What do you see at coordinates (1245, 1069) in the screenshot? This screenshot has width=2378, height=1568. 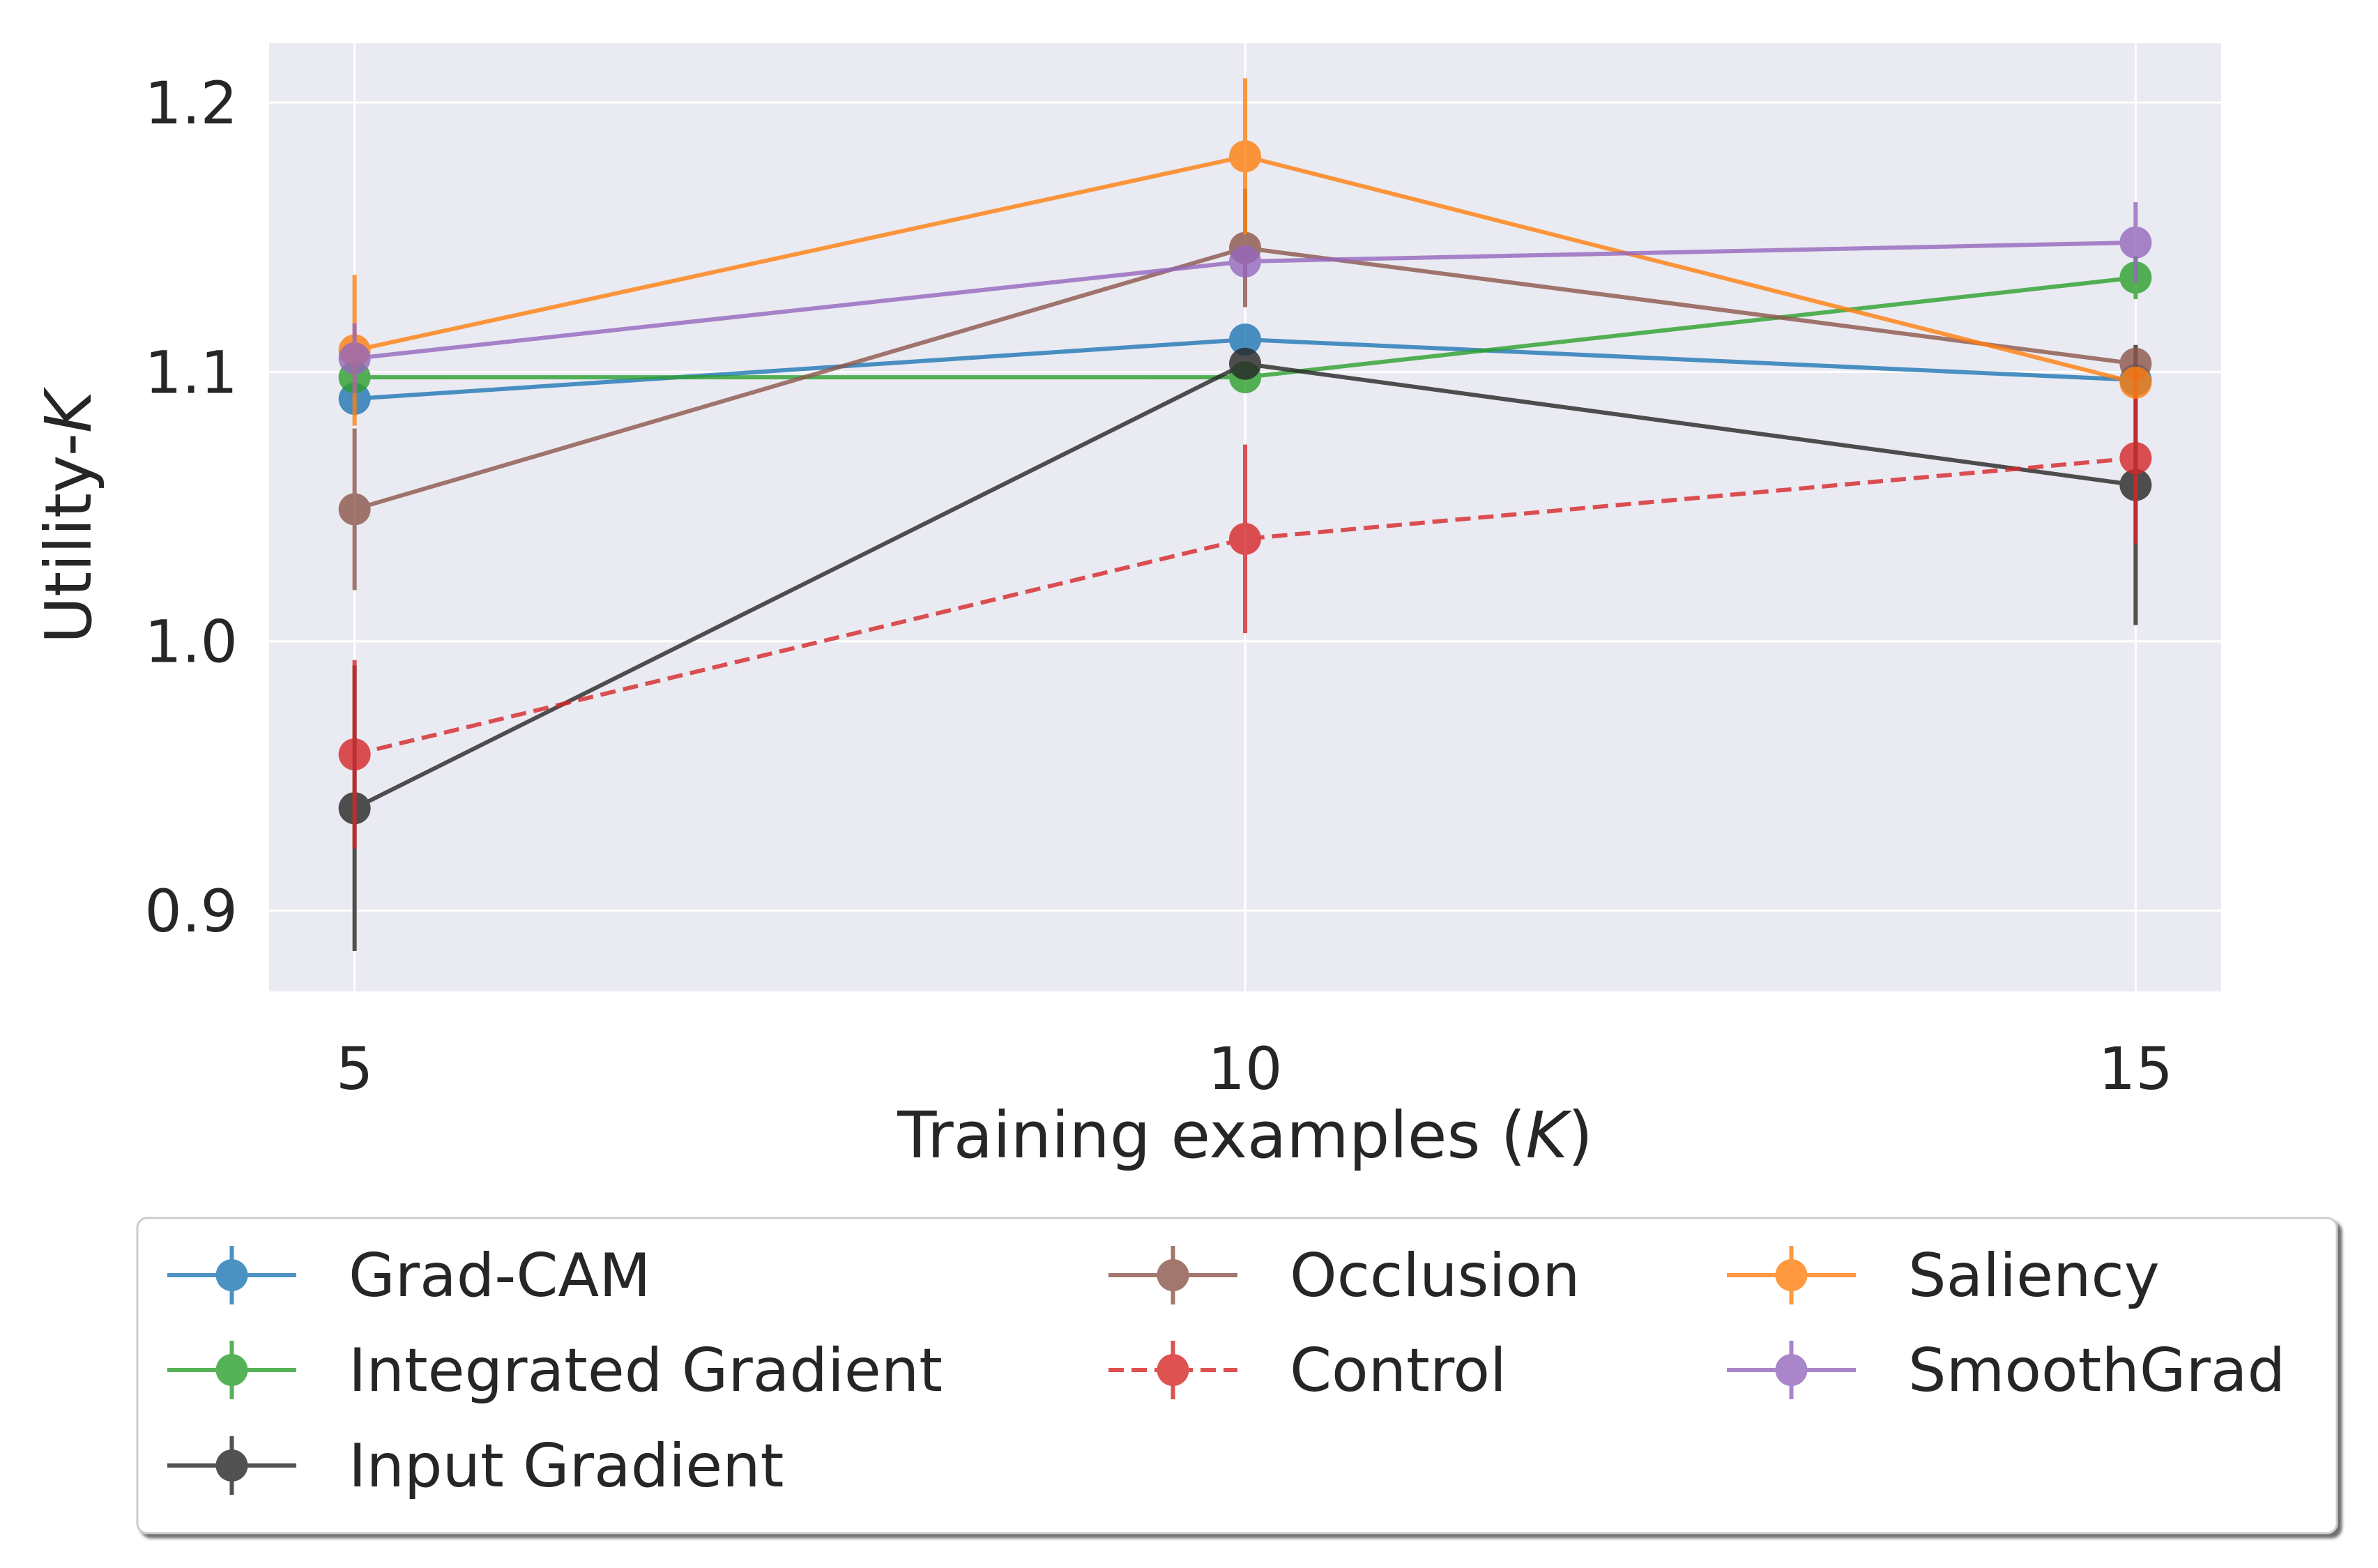 I see `x-tick-label: 10` at bounding box center [1245, 1069].